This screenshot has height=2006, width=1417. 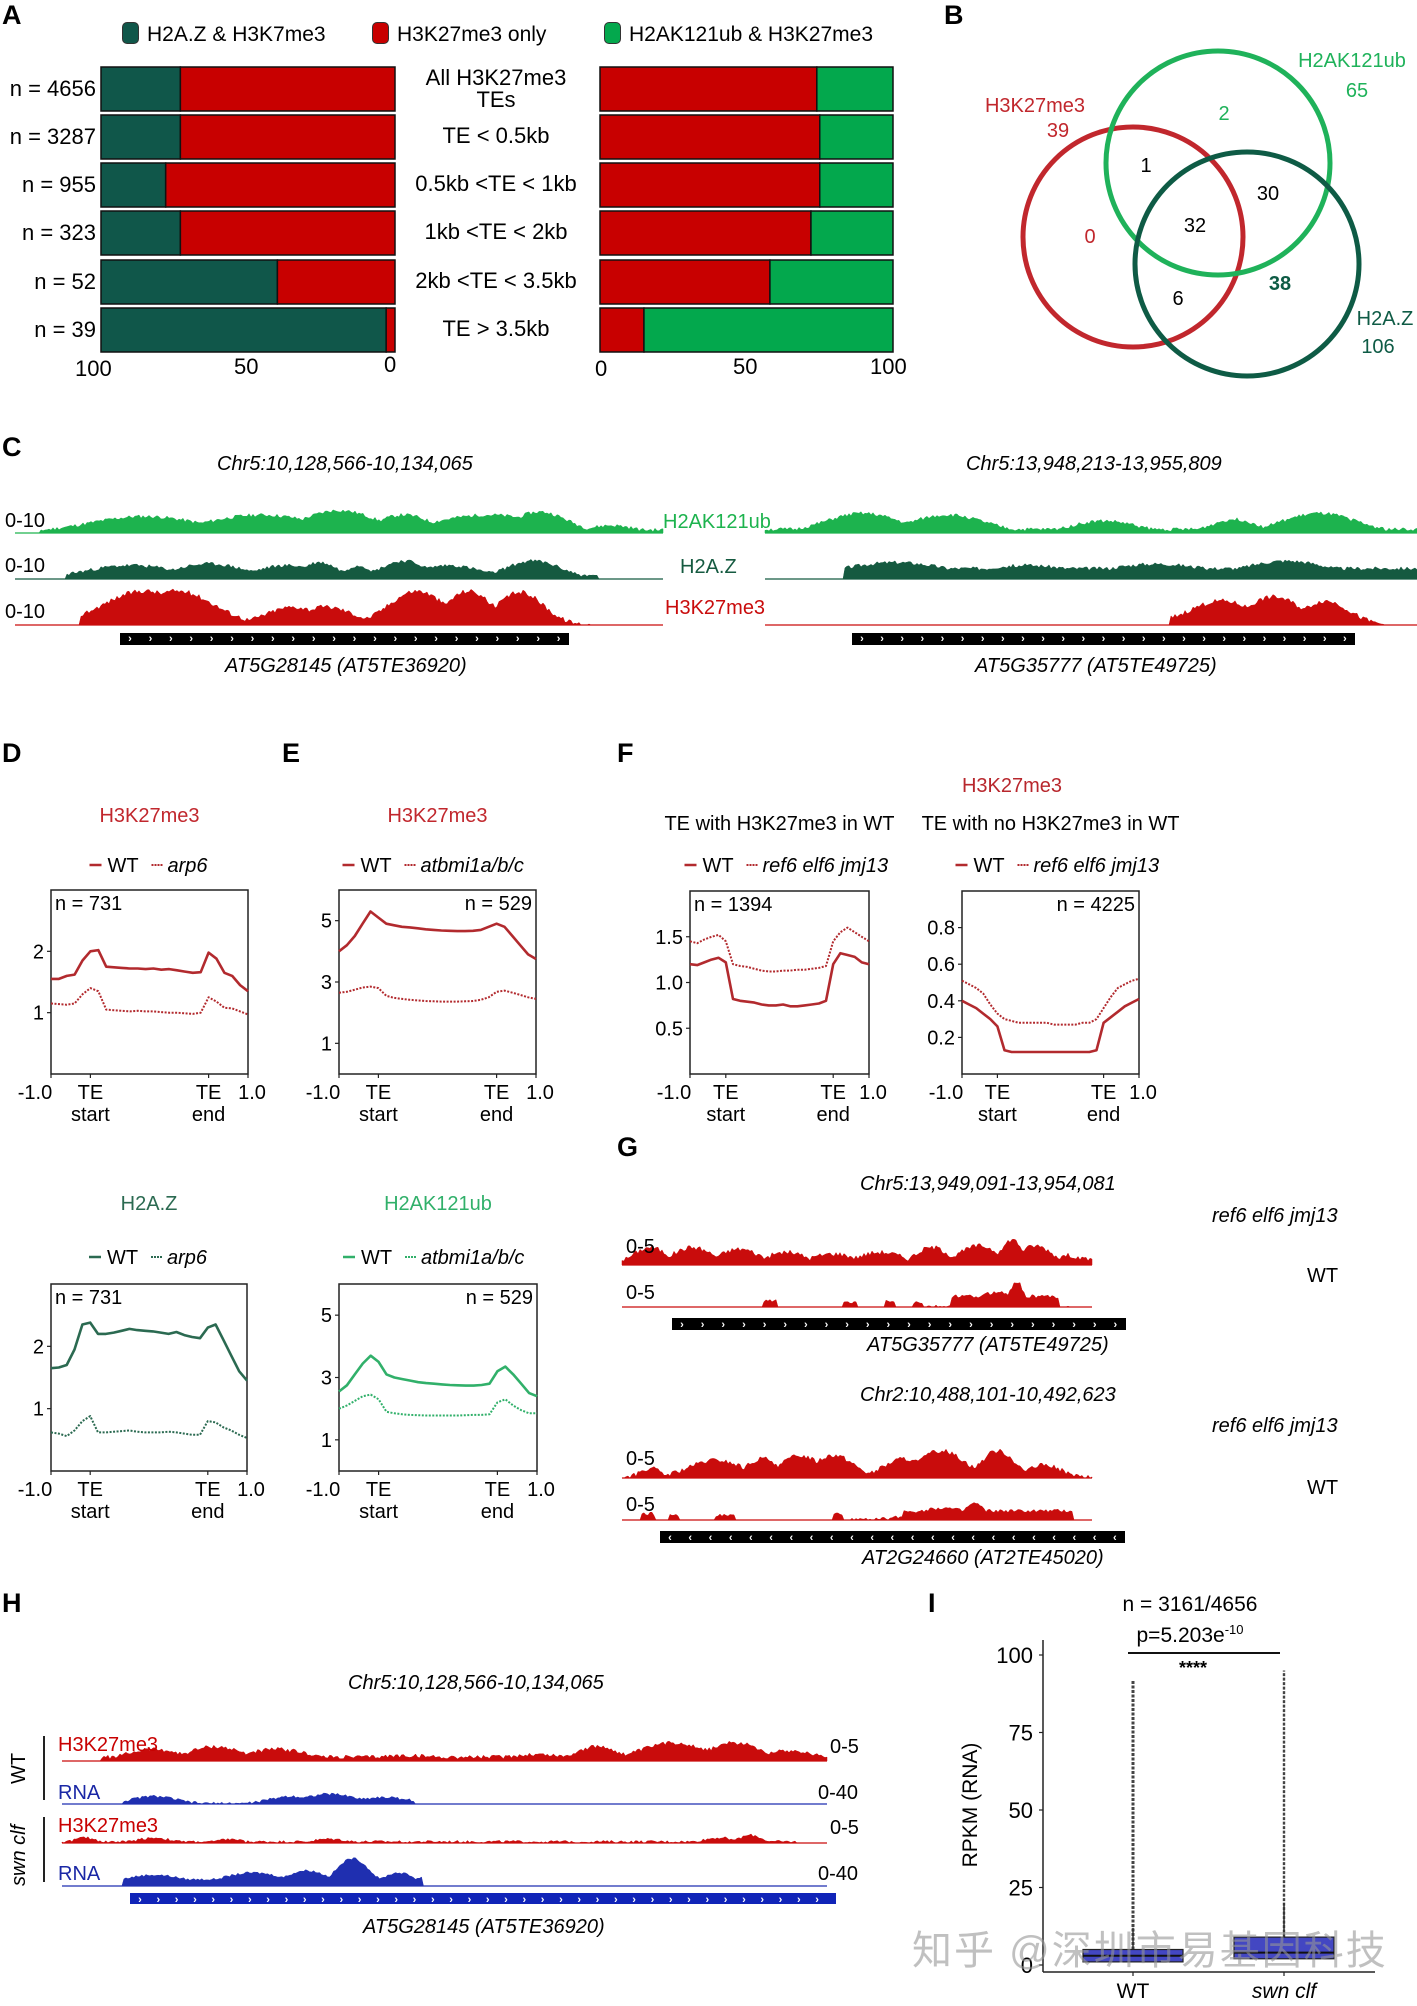 I want to click on c-region-1-coord: Chr5:10,128,566-10,134,065, so click(x=345, y=464).